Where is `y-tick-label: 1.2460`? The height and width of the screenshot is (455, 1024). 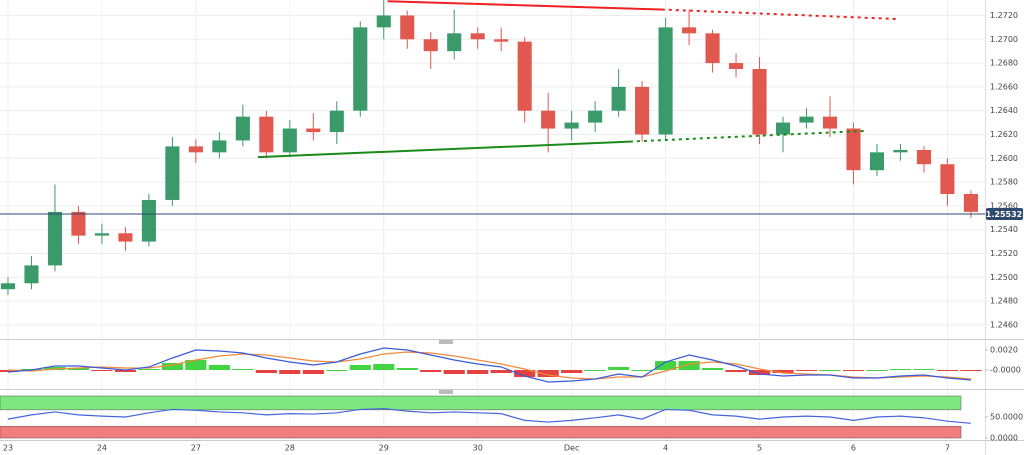
y-tick-label: 1.2460 is located at coordinates (1004, 324).